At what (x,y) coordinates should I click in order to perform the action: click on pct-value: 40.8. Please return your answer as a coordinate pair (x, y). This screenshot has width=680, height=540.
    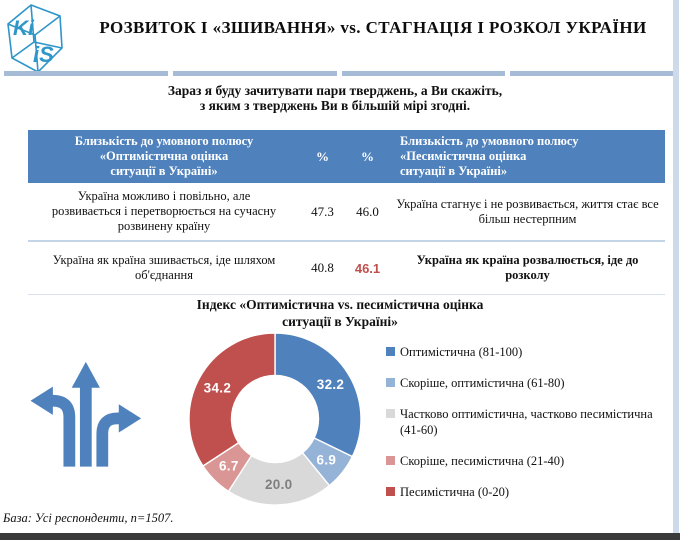
    Looking at the image, I should click on (322, 267).